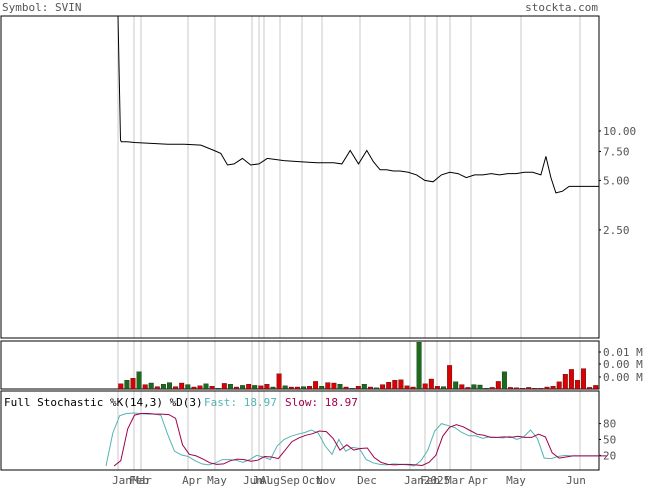 The image size is (655, 490). I want to click on stochastic-tick-label: 80, so click(609, 424).